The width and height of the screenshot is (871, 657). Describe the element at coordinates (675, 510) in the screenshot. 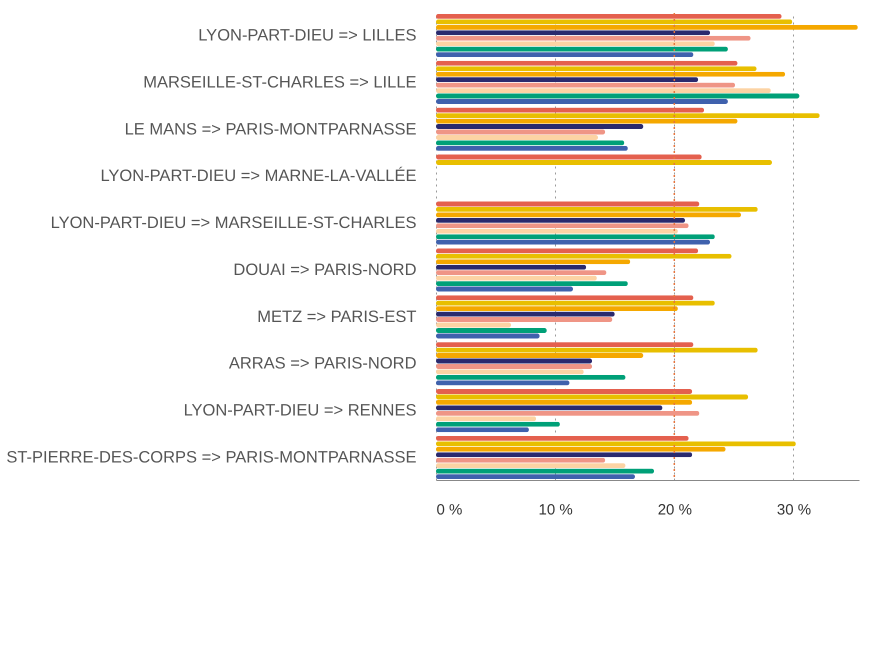

I see `x-tick-label: 20 %` at that location.